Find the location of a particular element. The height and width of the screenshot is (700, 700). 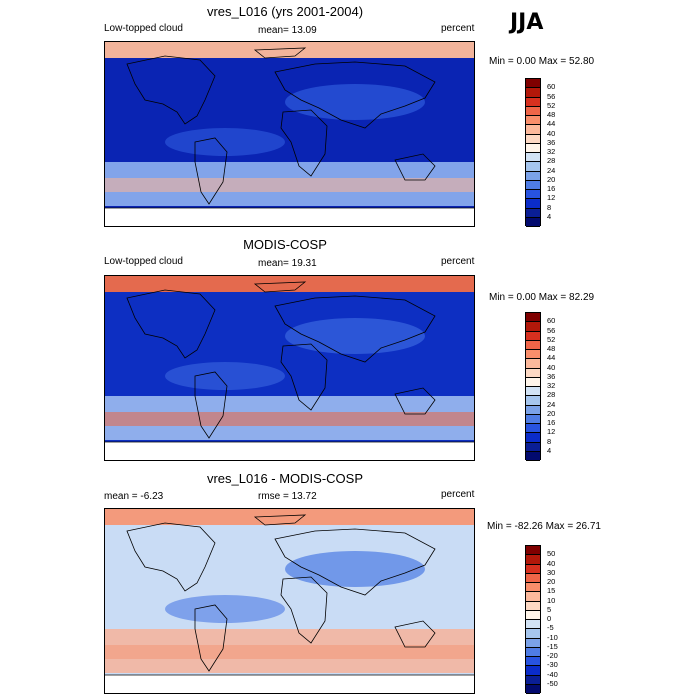

colorbar-tick-label: 15 is located at coordinates (551, 591).